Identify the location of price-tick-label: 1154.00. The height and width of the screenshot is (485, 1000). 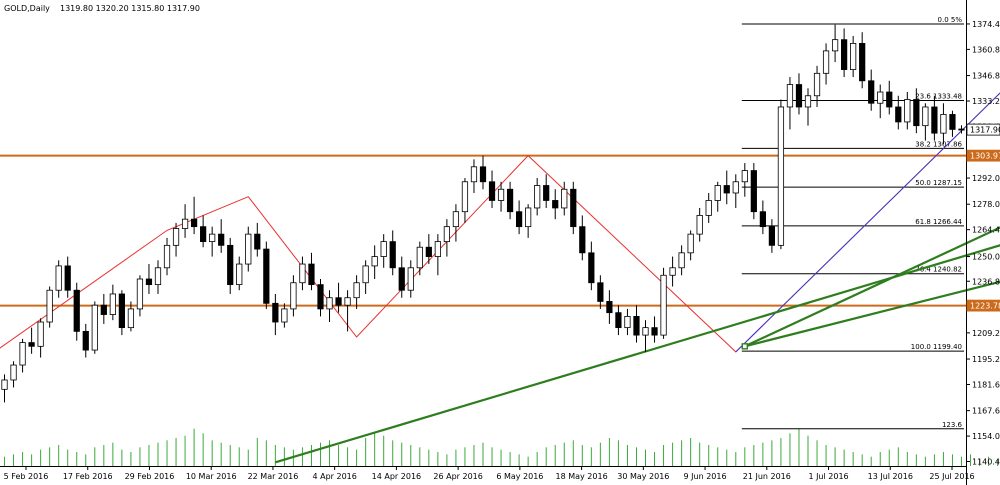
(986, 436).